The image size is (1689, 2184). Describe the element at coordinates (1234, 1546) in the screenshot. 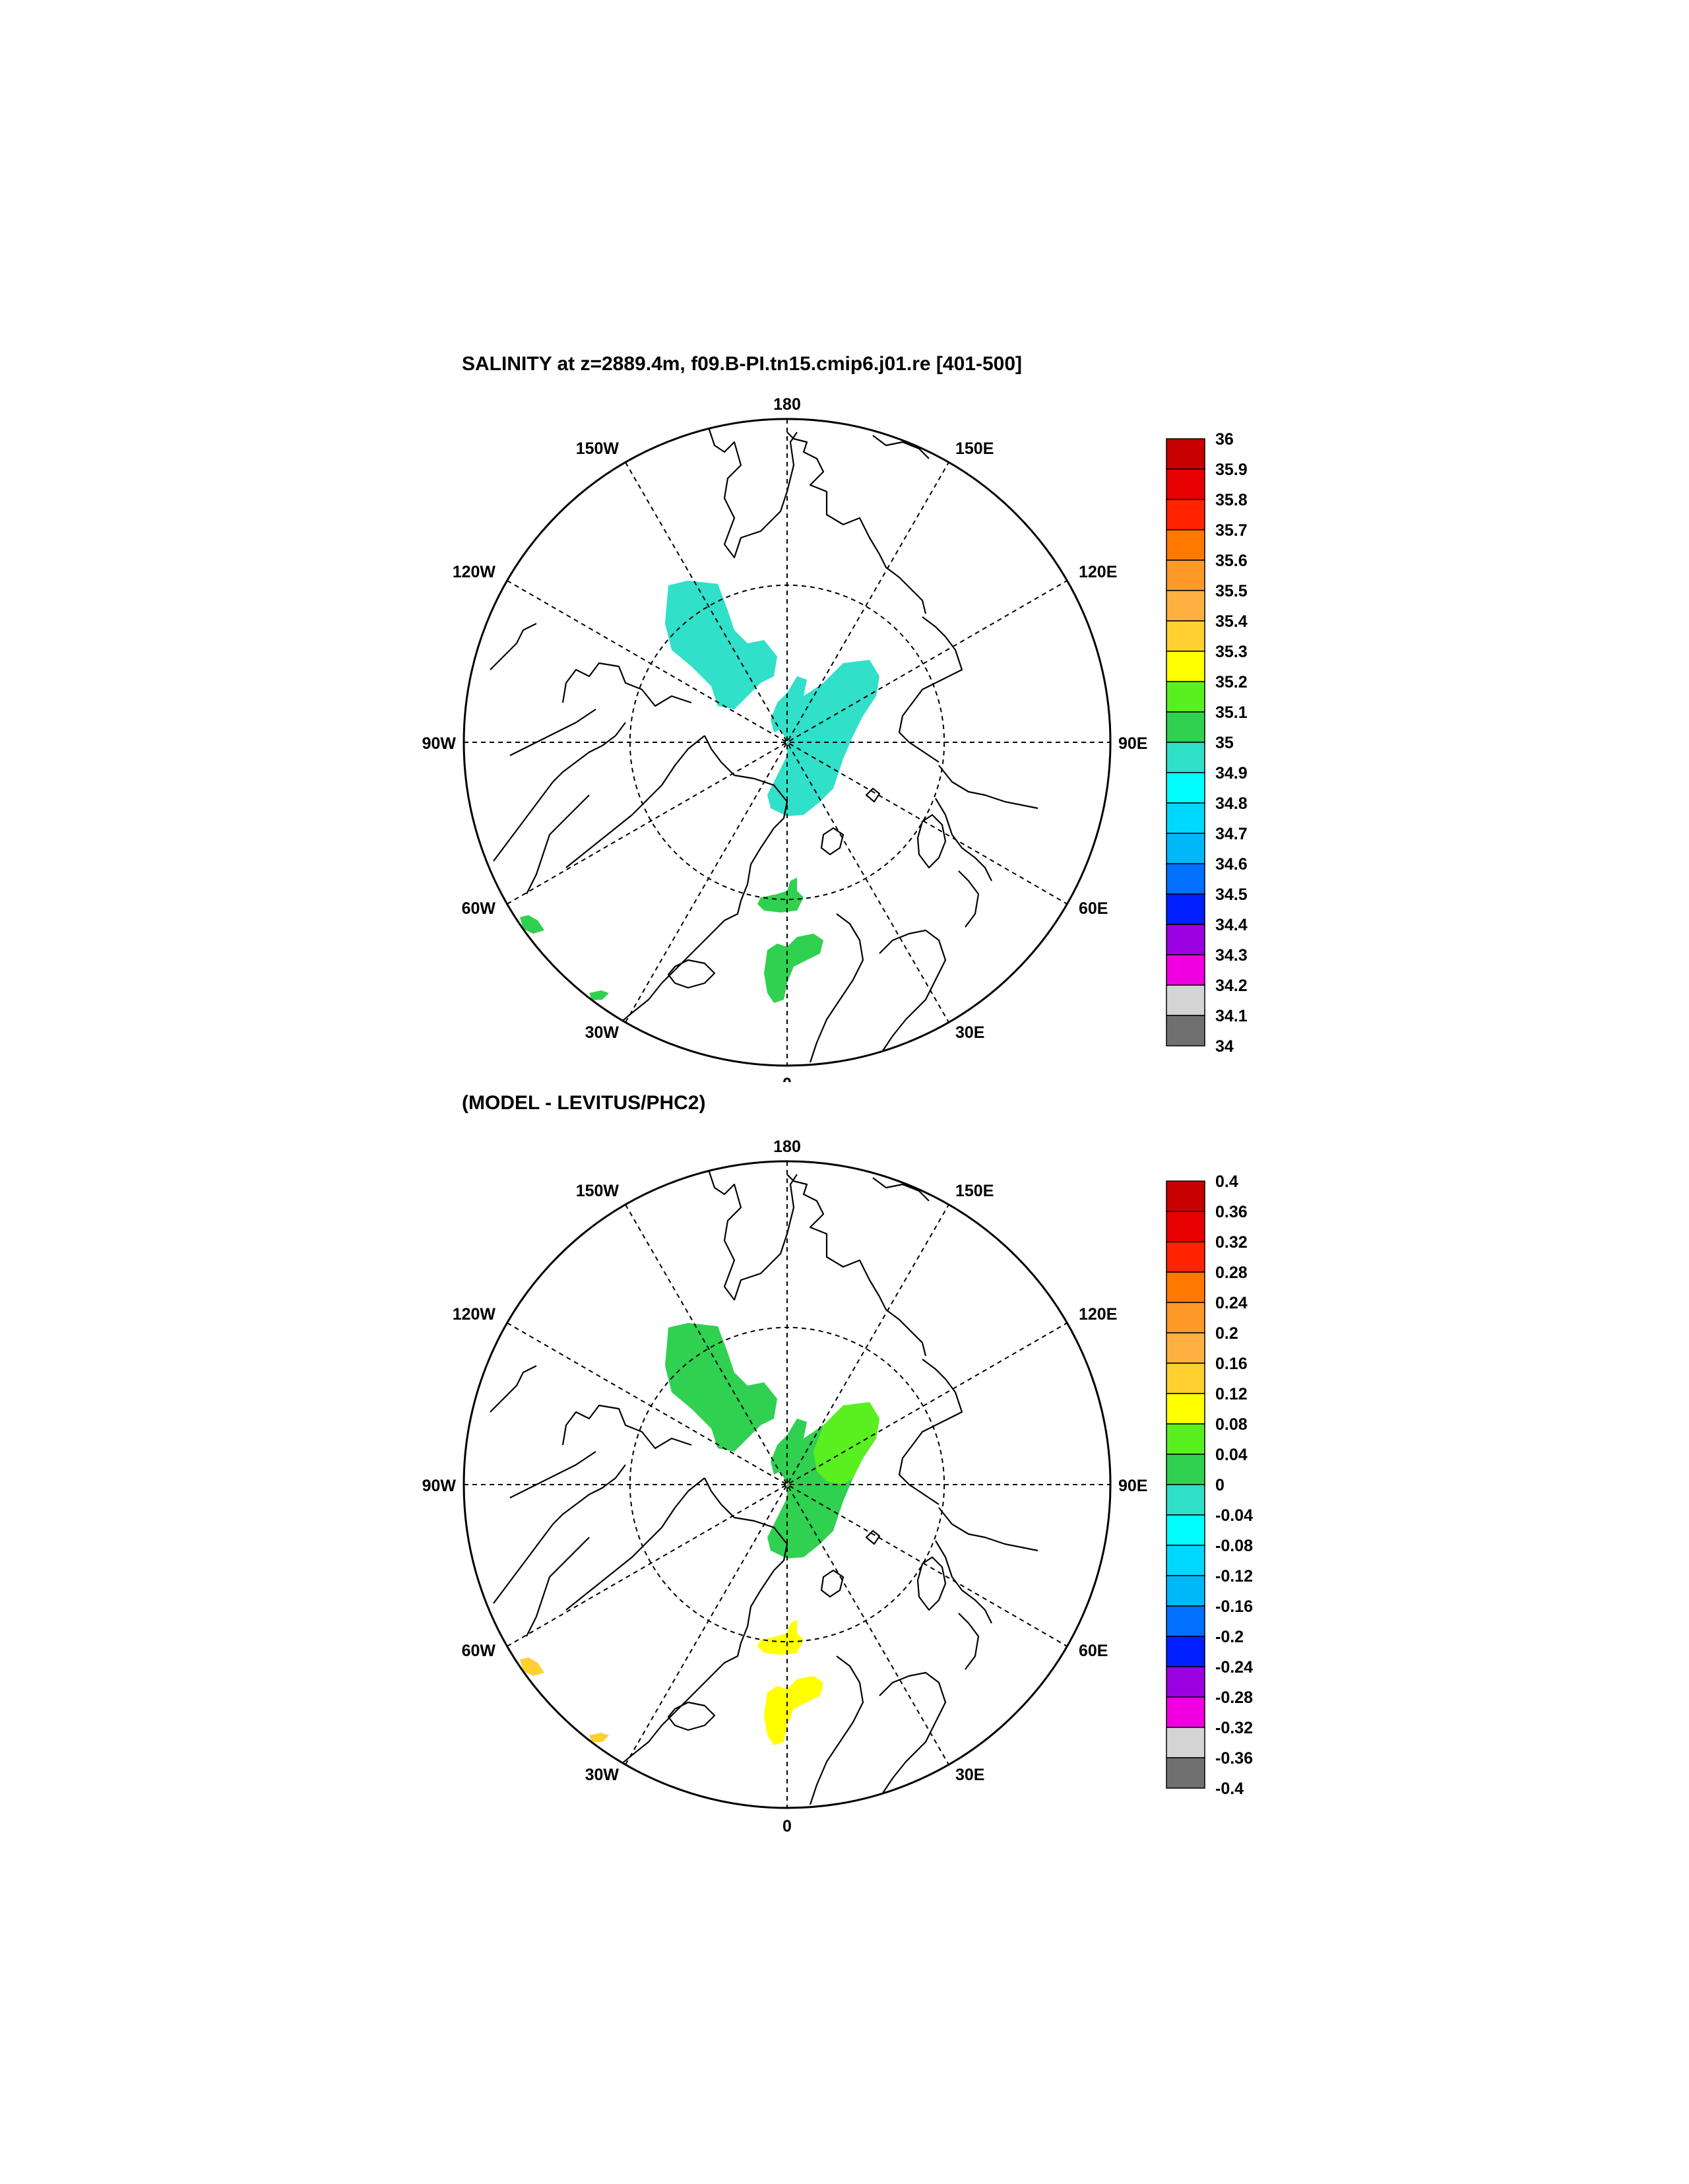

I see `colorbar-label: -0.08` at that location.